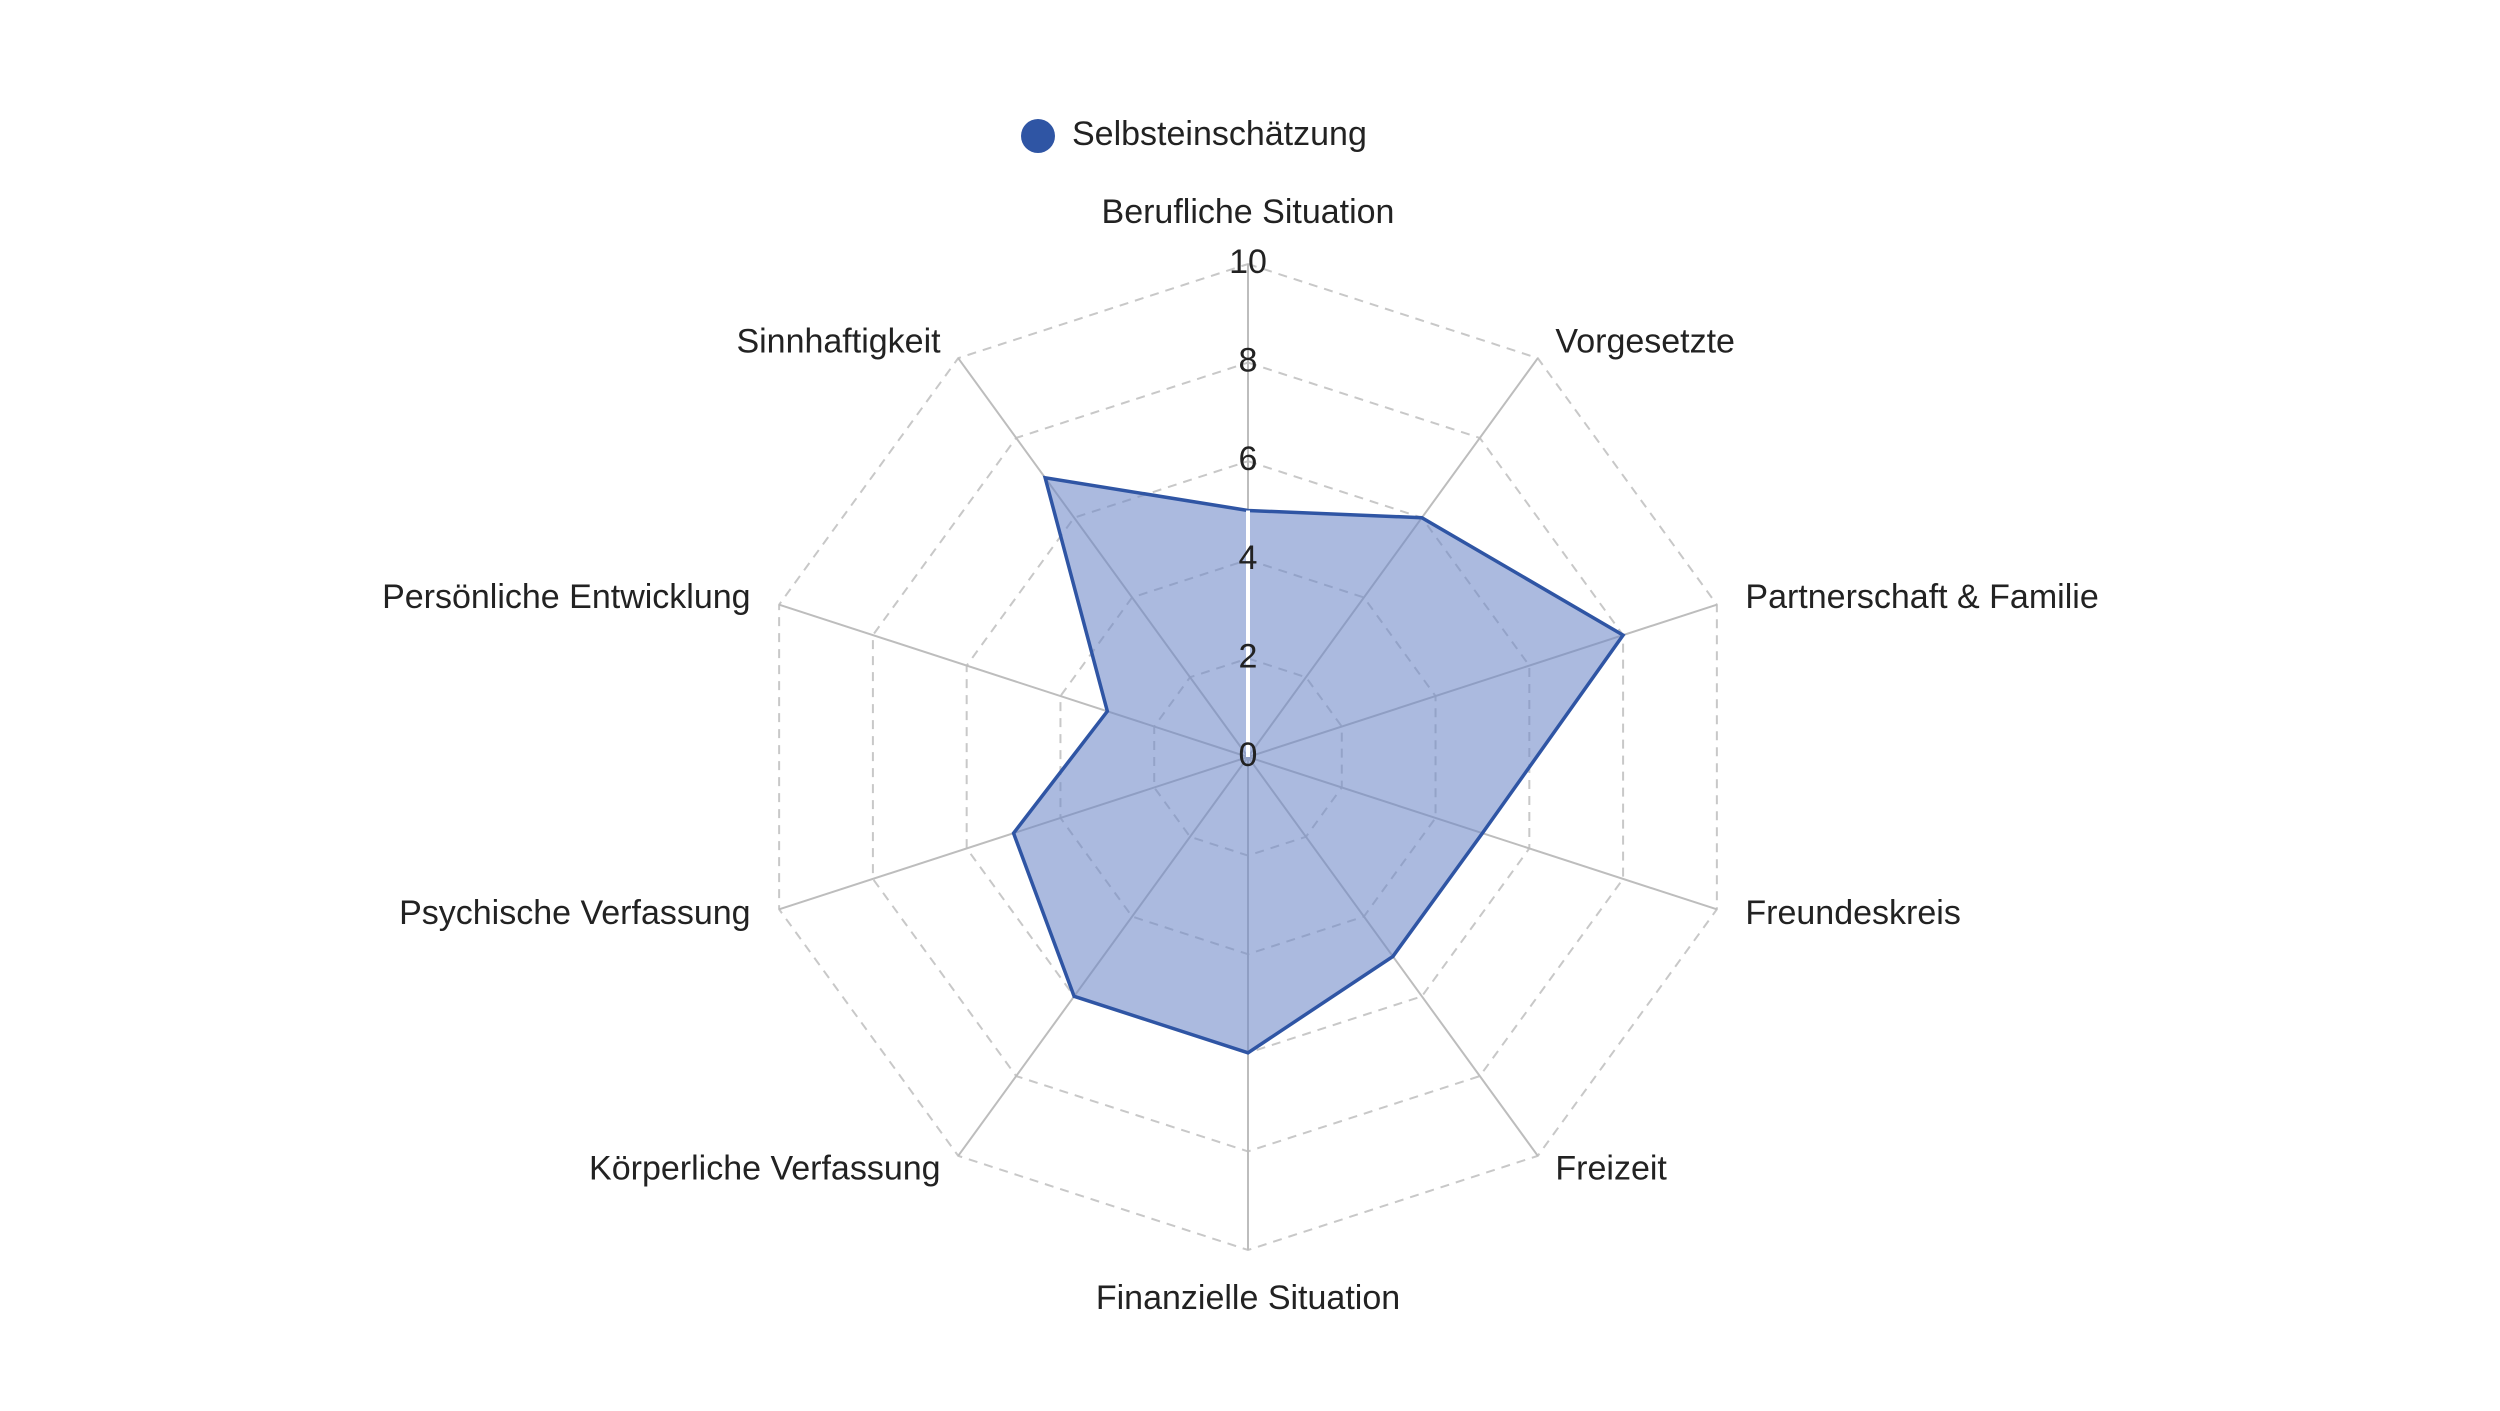 The width and height of the screenshot is (2500, 1411). What do you see at coordinates (1219, 134) in the screenshot?
I see `legend-label: Selbsteinschätzung` at bounding box center [1219, 134].